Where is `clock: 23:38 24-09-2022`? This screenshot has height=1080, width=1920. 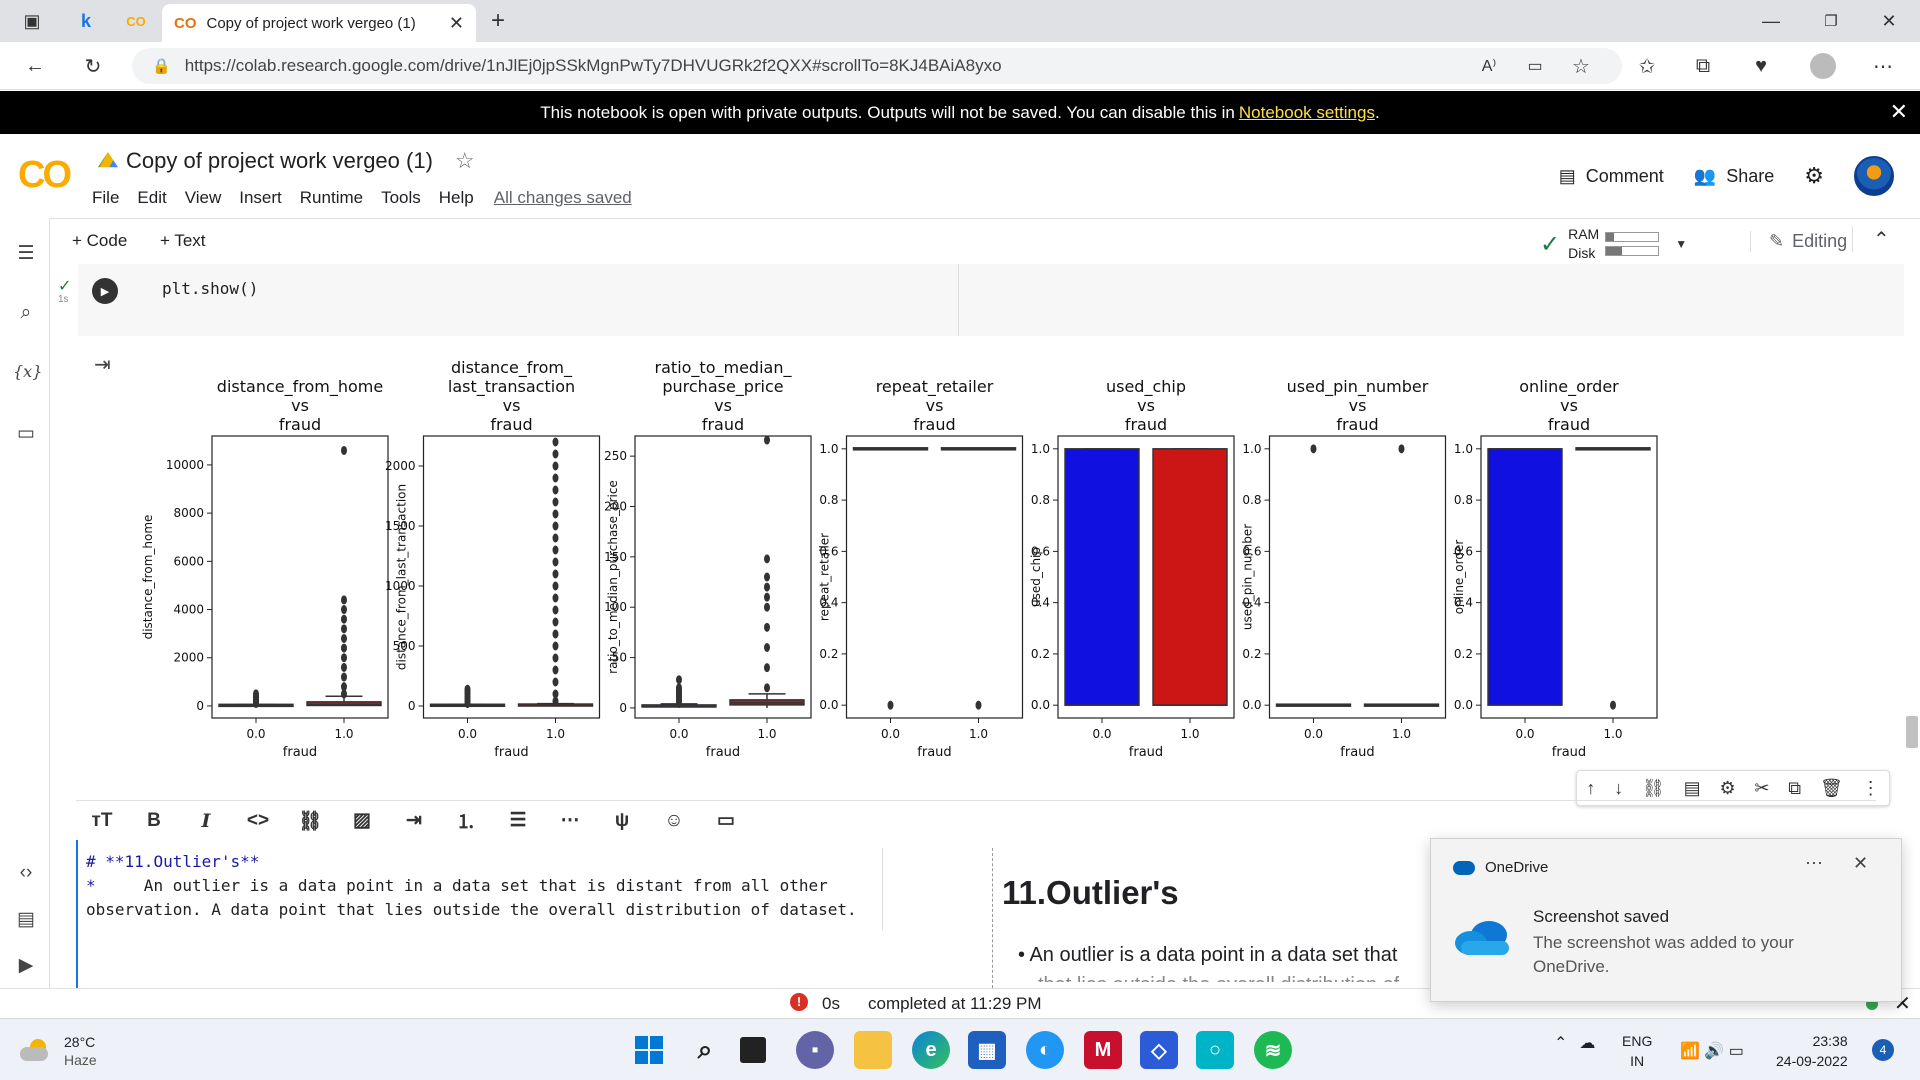 clock: 23:38 24-09-2022 is located at coordinates (1812, 1051).